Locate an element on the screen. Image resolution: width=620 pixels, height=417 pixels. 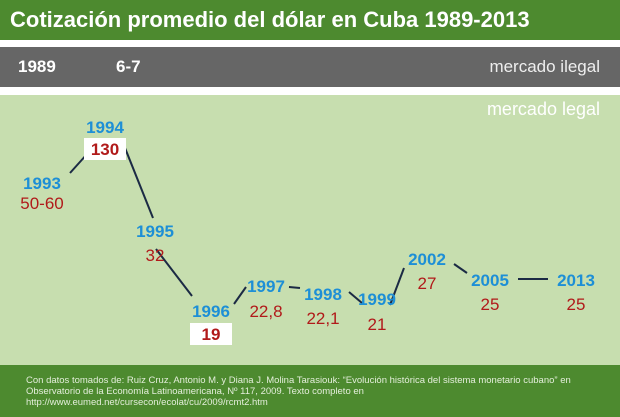
value-label-1998: 22,1 is located at coordinates (322, 318).